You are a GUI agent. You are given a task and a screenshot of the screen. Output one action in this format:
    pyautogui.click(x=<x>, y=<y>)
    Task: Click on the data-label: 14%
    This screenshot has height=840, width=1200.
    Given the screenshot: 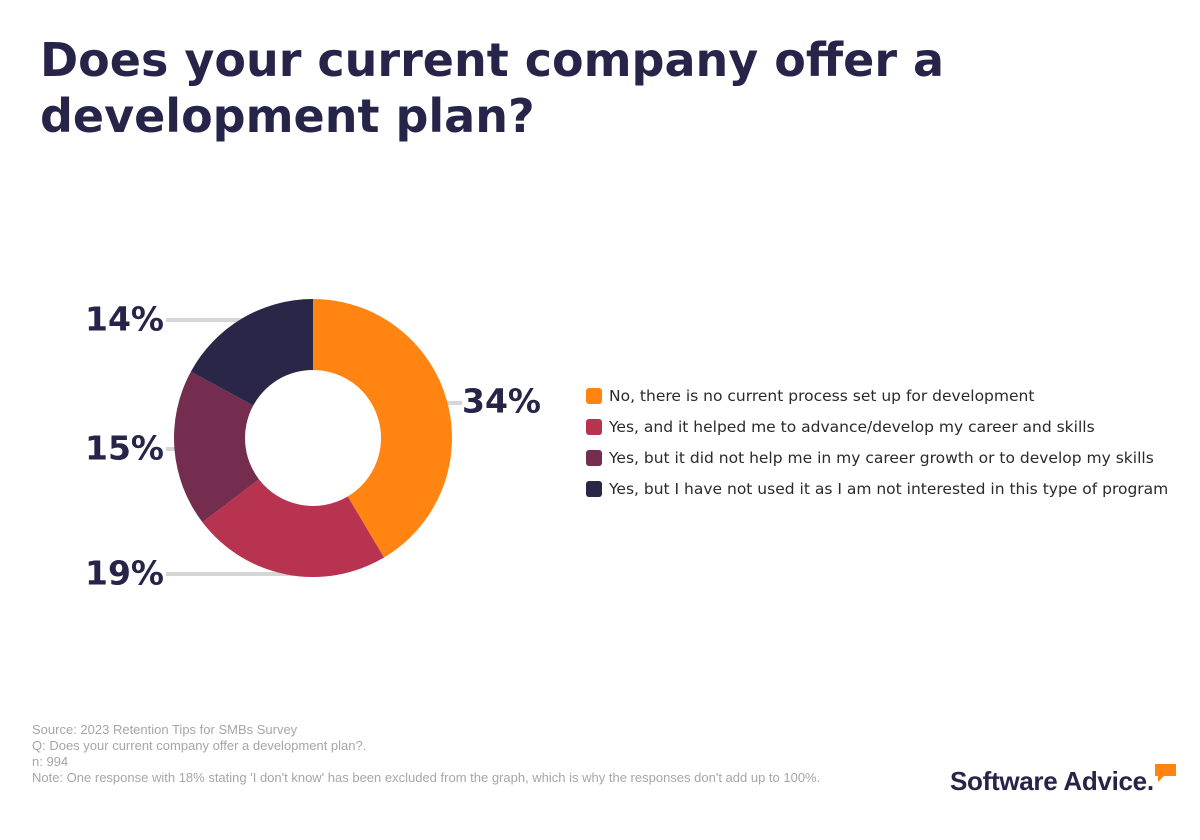 What is the action you would take?
    pyautogui.click(x=124, y=319)
    